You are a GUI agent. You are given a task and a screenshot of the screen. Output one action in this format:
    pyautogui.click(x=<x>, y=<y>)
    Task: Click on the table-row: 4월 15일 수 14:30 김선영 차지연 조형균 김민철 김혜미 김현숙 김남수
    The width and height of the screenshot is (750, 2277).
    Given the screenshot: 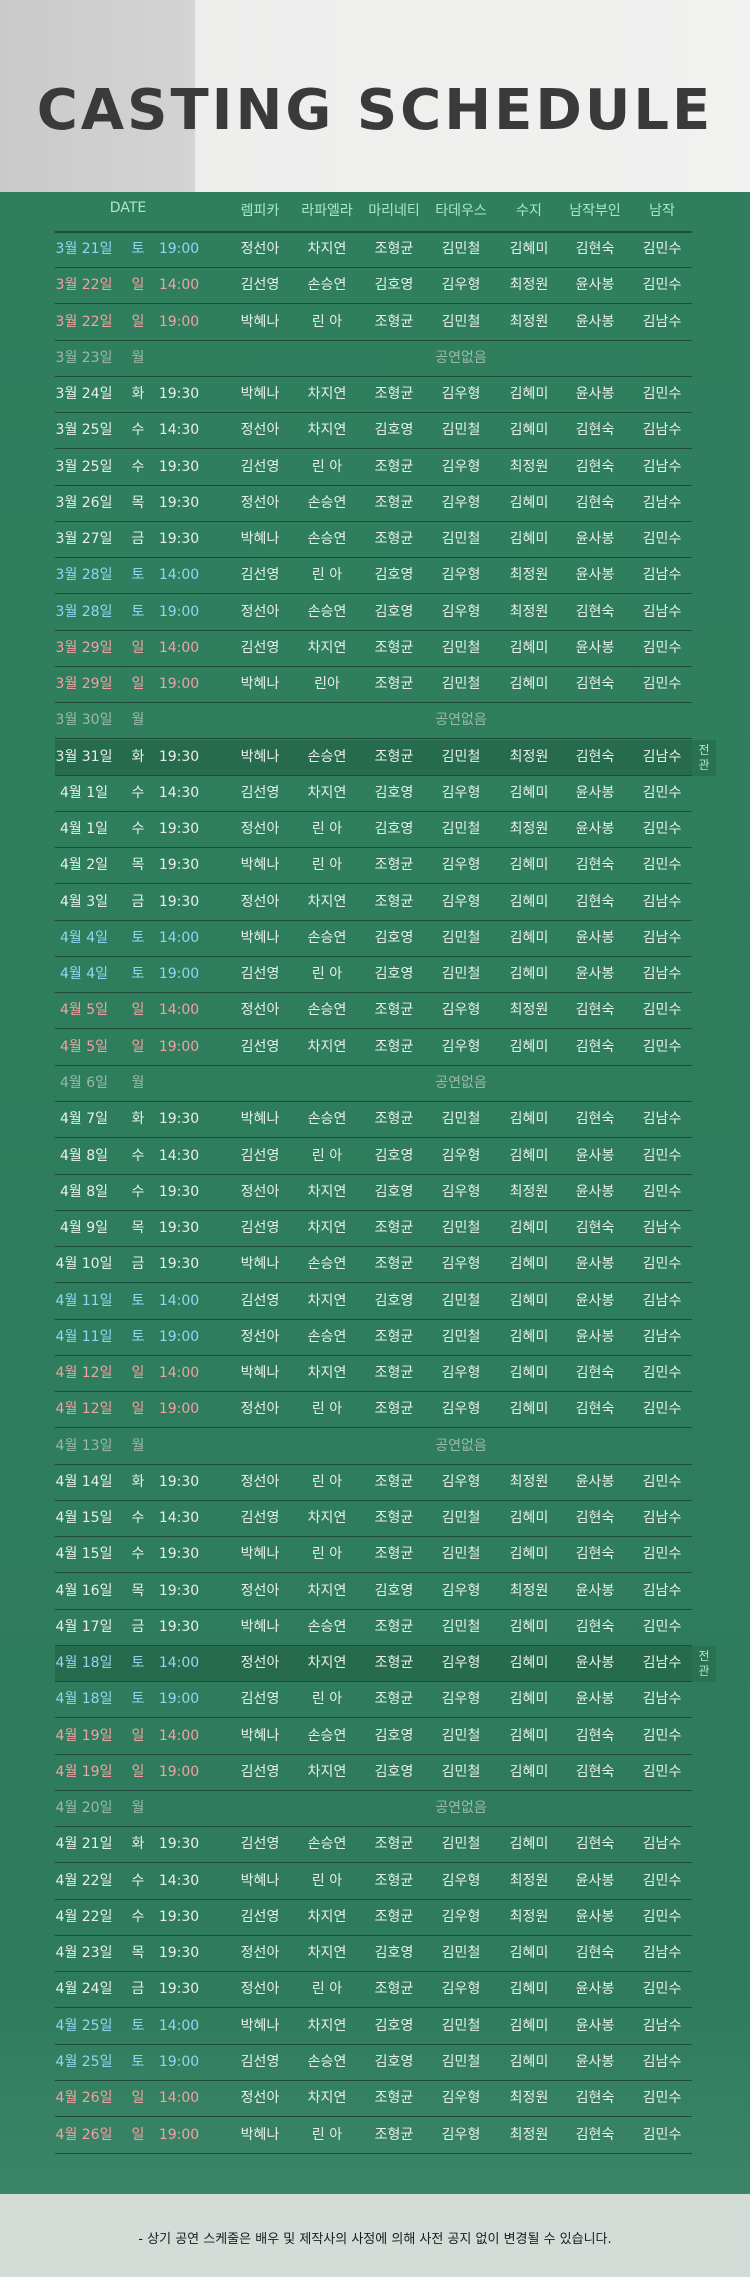 What is the action you would take?
    pyautogui.click(x=373, y=1519)
    